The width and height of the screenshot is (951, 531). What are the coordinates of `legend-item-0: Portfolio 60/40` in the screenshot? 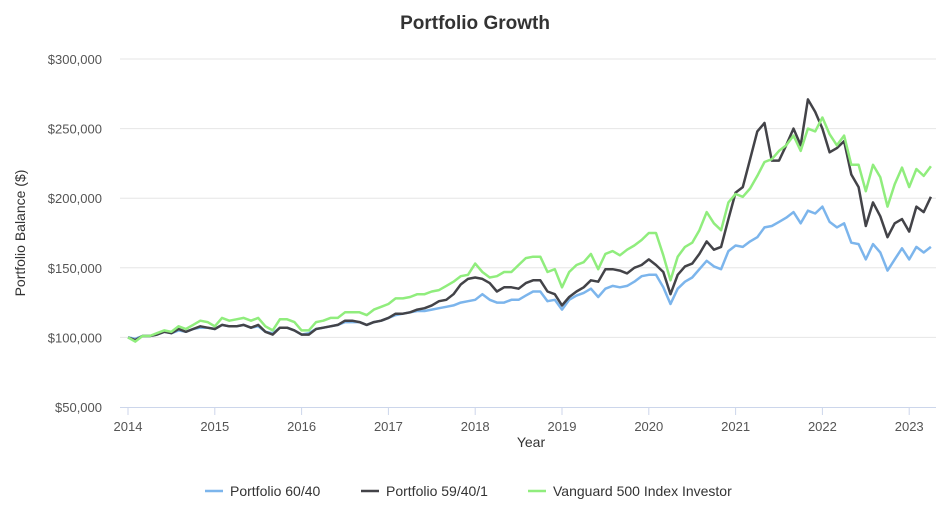 It's located at (262, 491).